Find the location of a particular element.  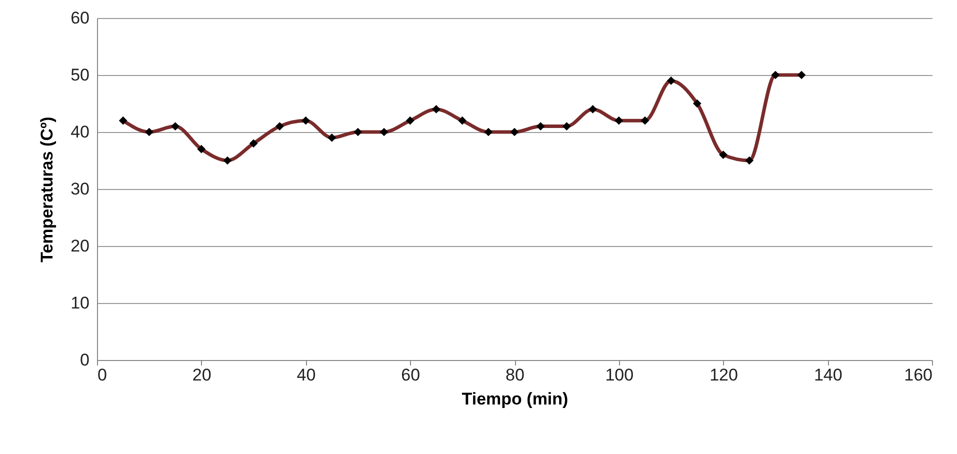

y-tick-label: 40 is located at coordinates (80, 132).